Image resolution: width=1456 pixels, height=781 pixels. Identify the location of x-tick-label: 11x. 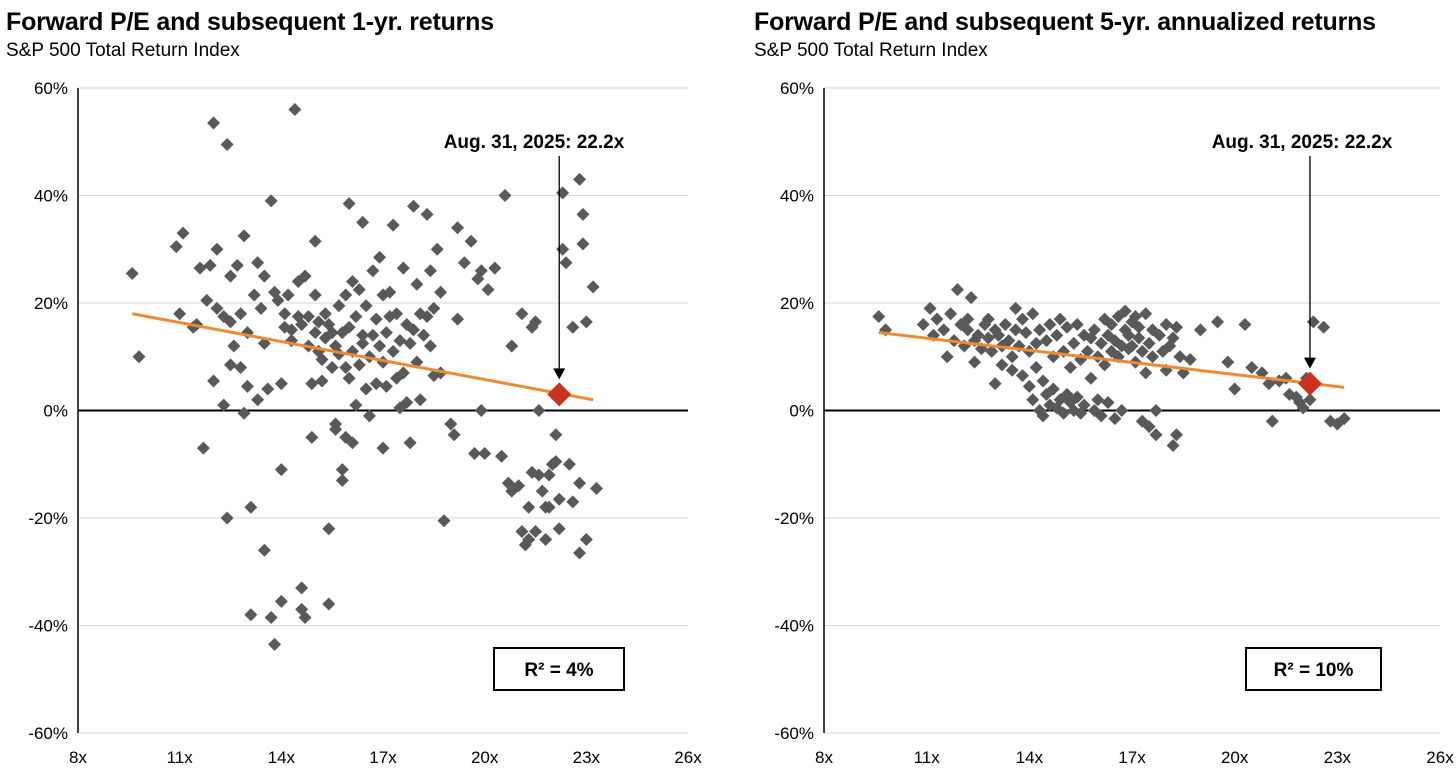
(180, 757).